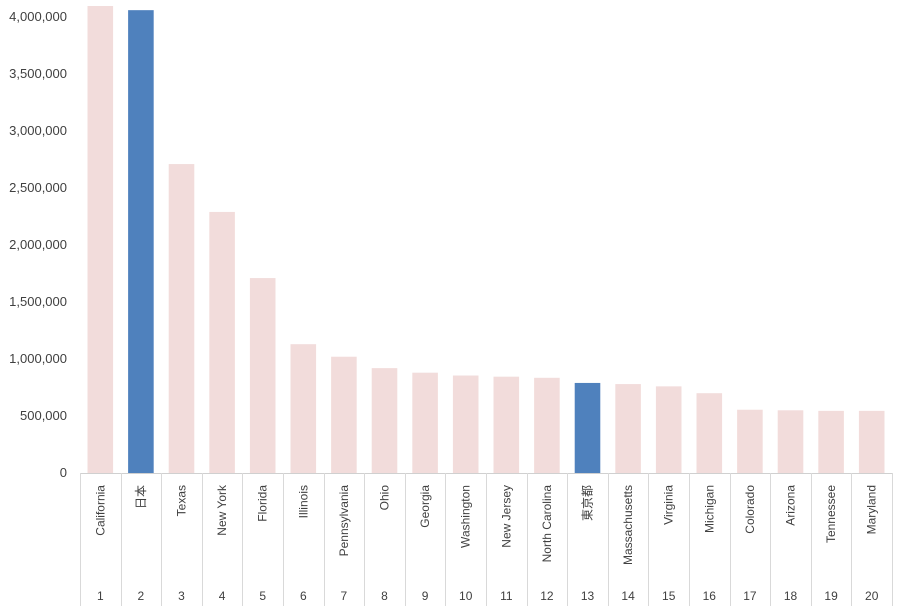 The width and height of the screenshot is (900, 612). Describe the element at coordinates (628, 525) in the screenshot. I see `category-label: Massachusetts` at that location.